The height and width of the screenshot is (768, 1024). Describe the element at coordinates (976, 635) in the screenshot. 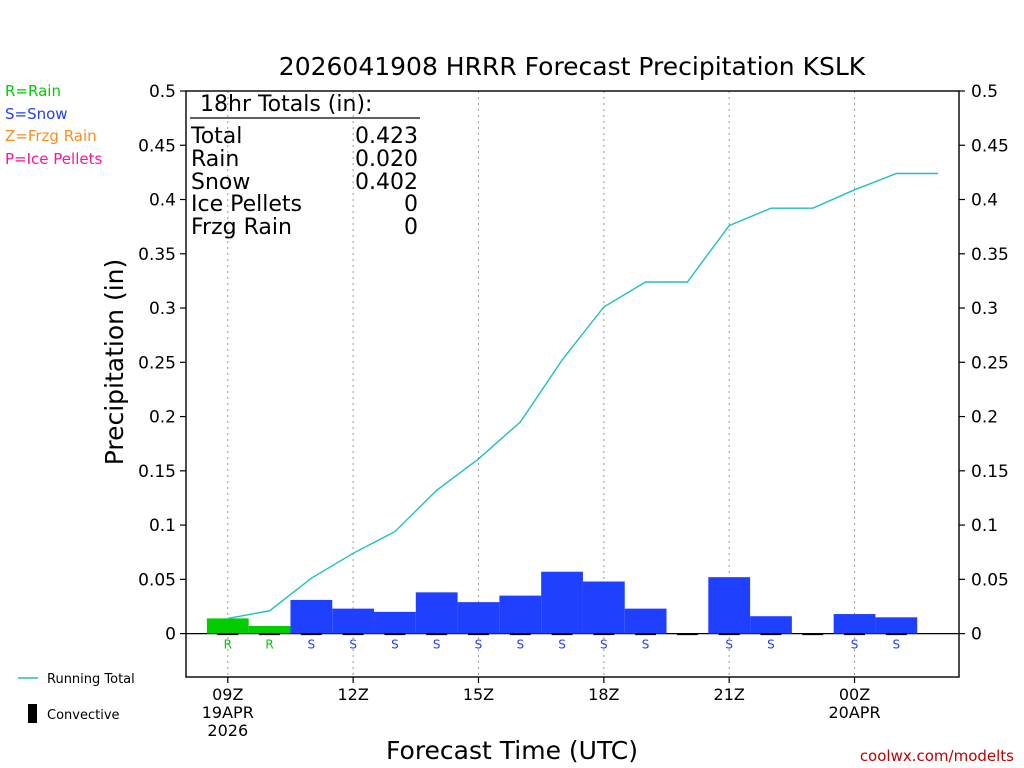

I see `y-tick-label-right-0: 0` at that location.